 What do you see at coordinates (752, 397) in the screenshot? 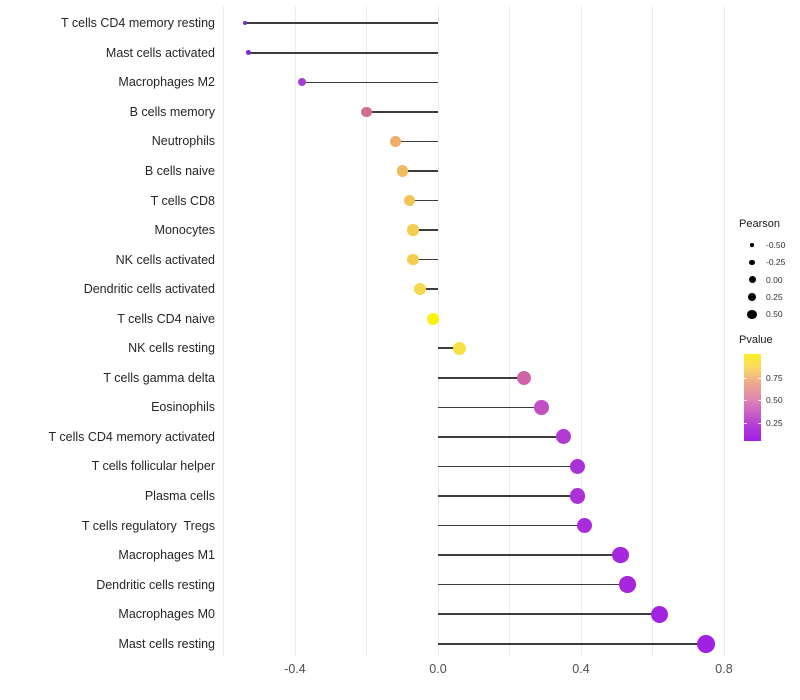
I see `pvalue-gradient-bar` at bounding box center [752, 397].